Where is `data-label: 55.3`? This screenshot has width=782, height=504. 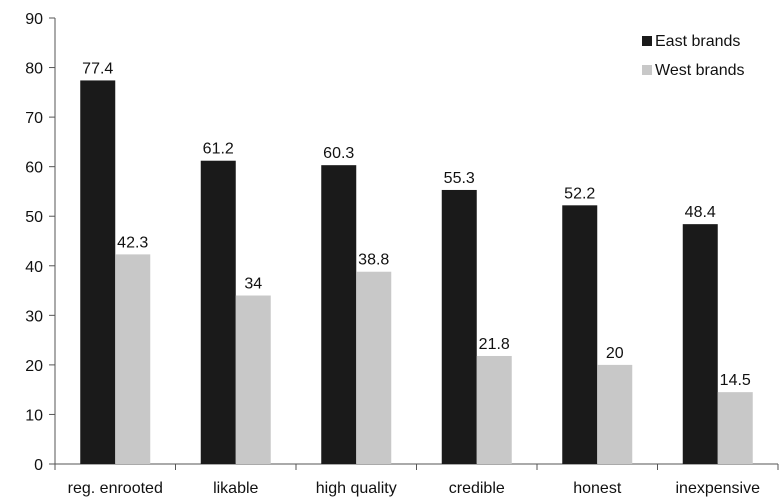
data-label: 55.3 is located at coordinates (459, 178).